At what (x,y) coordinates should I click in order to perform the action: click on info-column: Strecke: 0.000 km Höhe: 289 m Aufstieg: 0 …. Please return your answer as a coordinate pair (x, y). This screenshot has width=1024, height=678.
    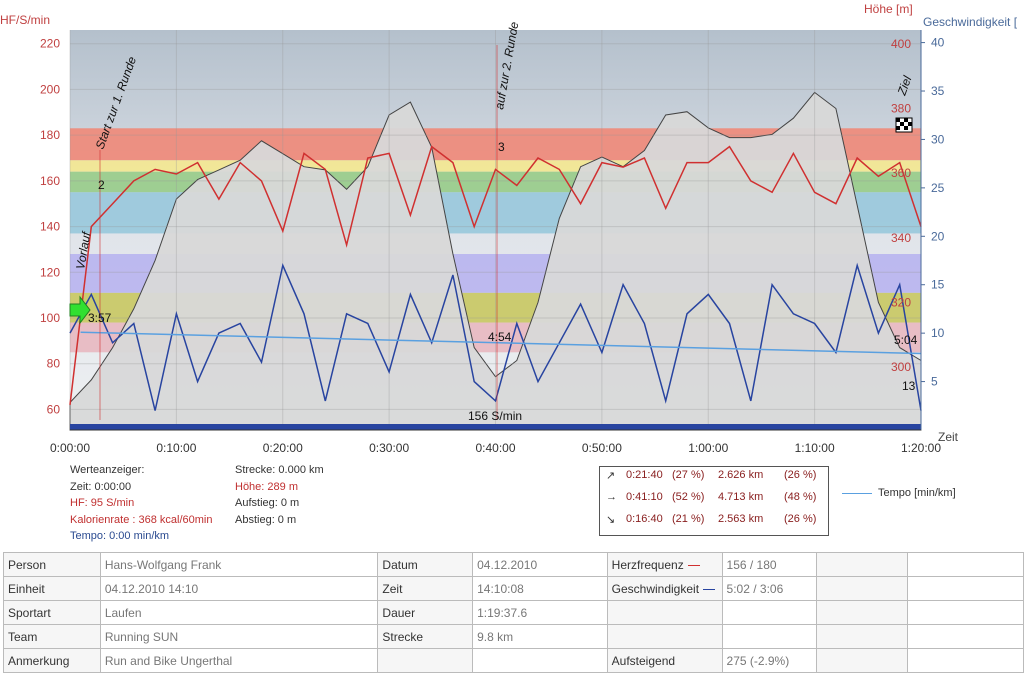
    Looking at the image, I should click on (279, 495).